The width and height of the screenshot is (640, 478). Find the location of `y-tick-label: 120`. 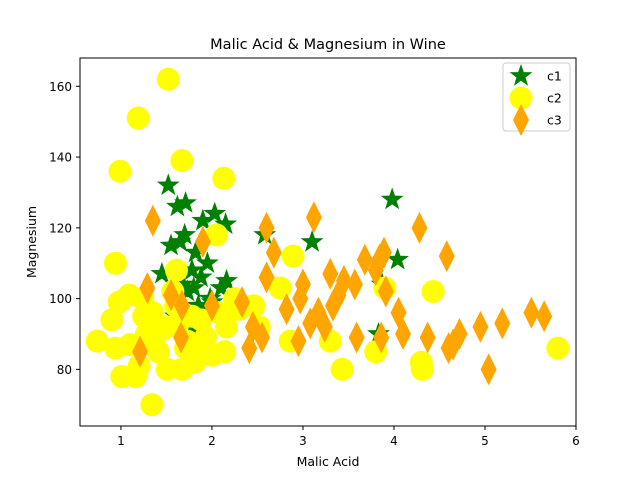

y-tick-label: 120 is located at coordinates (60, 228).